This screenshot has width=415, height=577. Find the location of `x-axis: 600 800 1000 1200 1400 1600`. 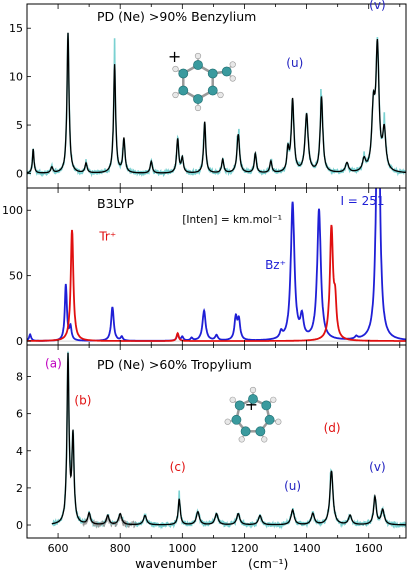

x-axis: 600 800 1000 1200 1400 1600 is located at coordinates (215, 548).